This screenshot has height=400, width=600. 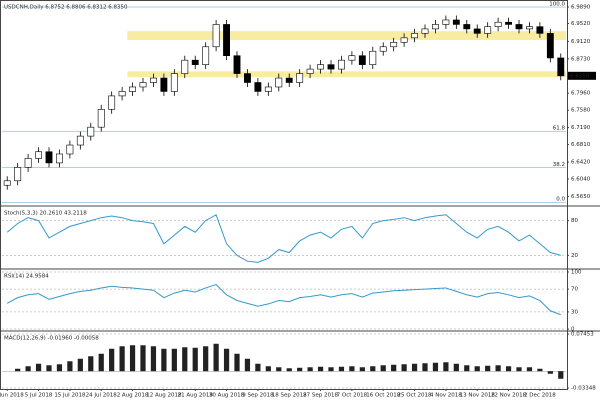 I want to click on x-tick-label: 21 Aug 2018, so click(x=196, y=396).